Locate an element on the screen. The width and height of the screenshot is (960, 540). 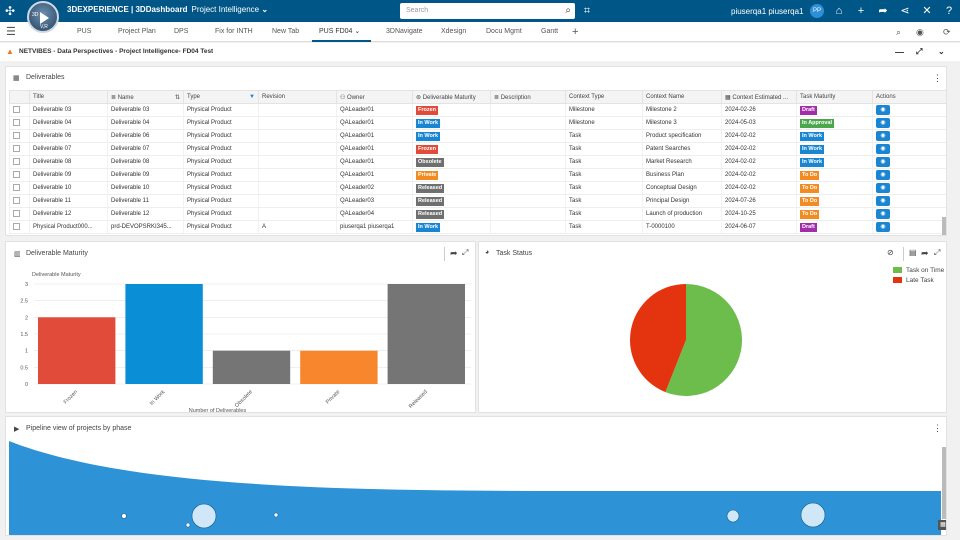
column-header-context-name: Context Name is located at coordinates (682, 97).